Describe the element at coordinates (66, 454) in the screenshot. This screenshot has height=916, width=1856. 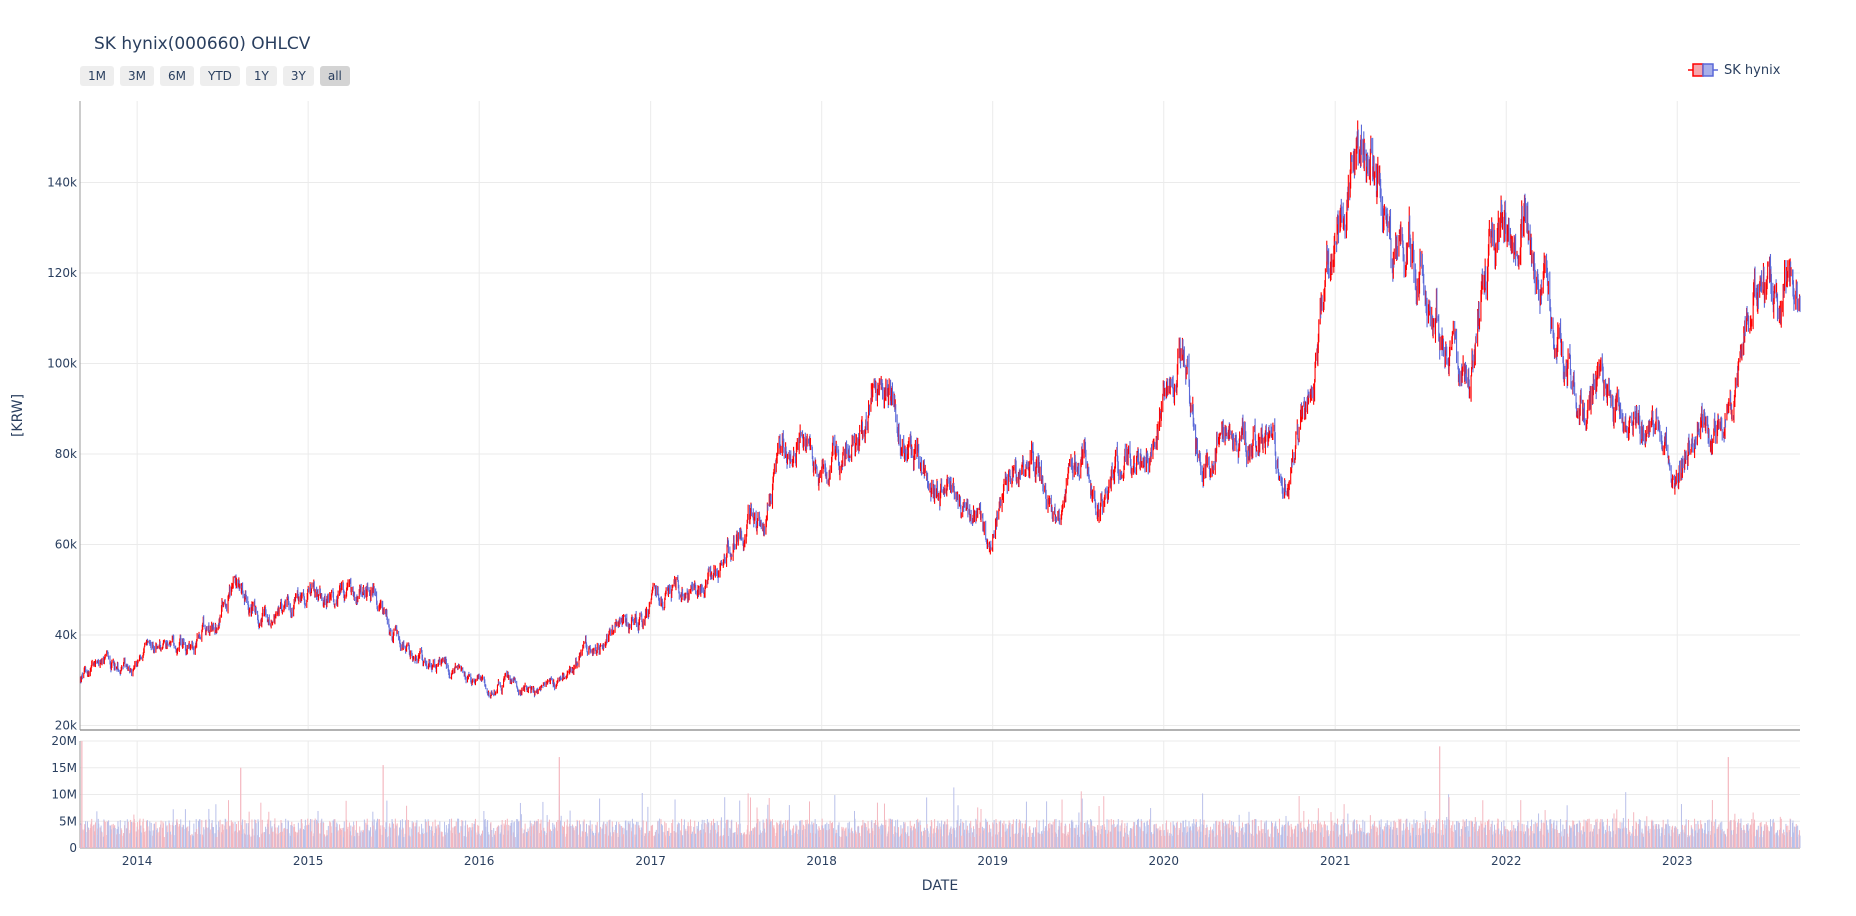
I see `price-y-tick-label: 80k` at that location.